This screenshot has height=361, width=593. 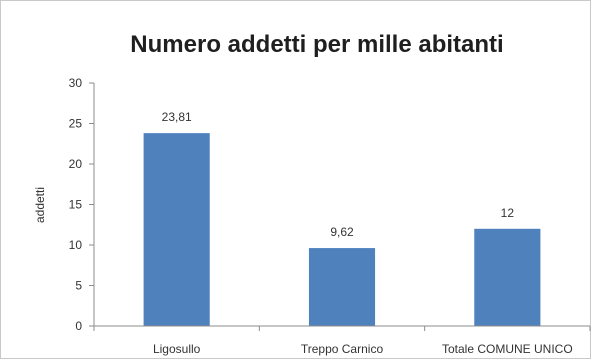 I want to click on y-axis-title: addetti, so click(x=40, y=205).